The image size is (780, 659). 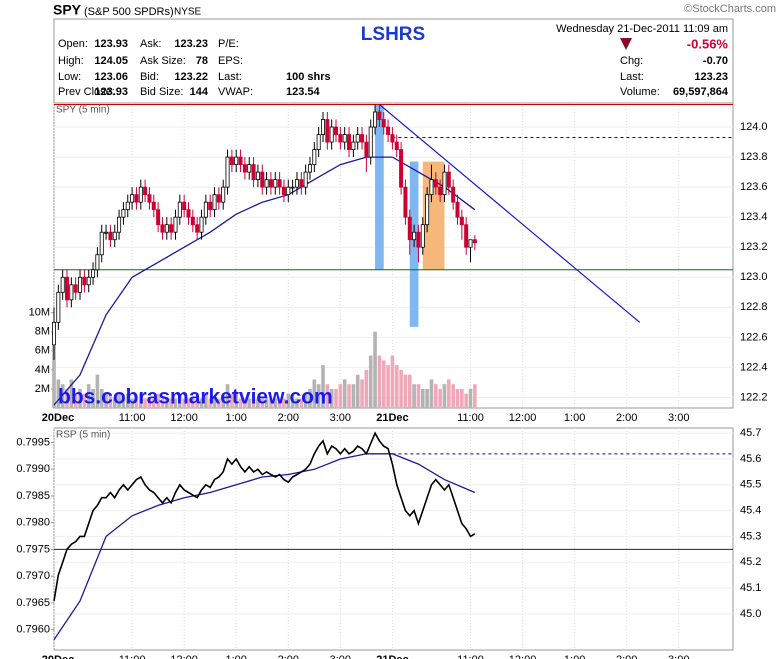 I want to click on y-tick-label: 123.2, so click(x=754, y=247).